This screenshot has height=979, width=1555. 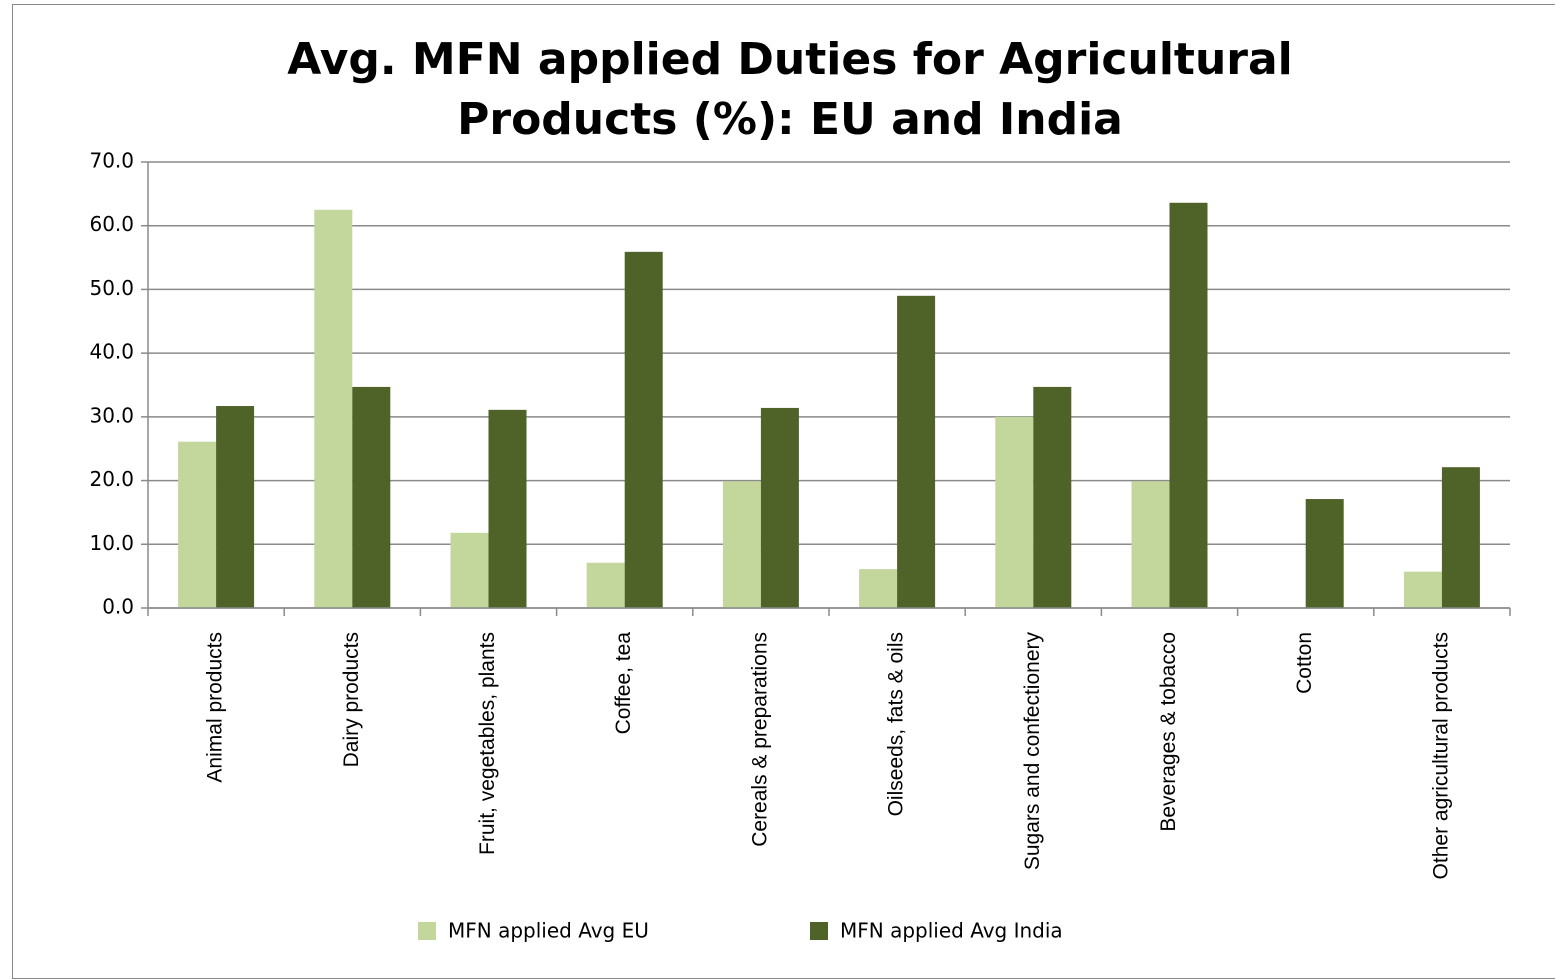 What do you see at coordinates (1032, 751) in the screenshot?
I see `x-tick-label: Sugars and confectionery` at bounding box center [1032, 751].